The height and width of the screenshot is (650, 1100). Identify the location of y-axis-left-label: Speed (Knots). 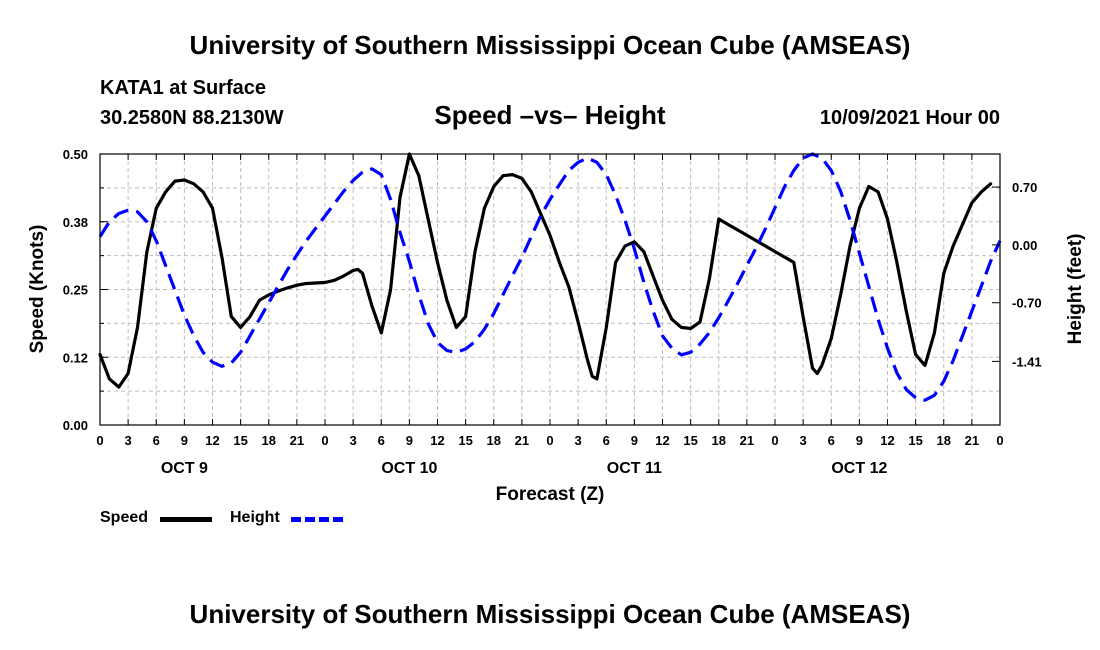
(37, 289).